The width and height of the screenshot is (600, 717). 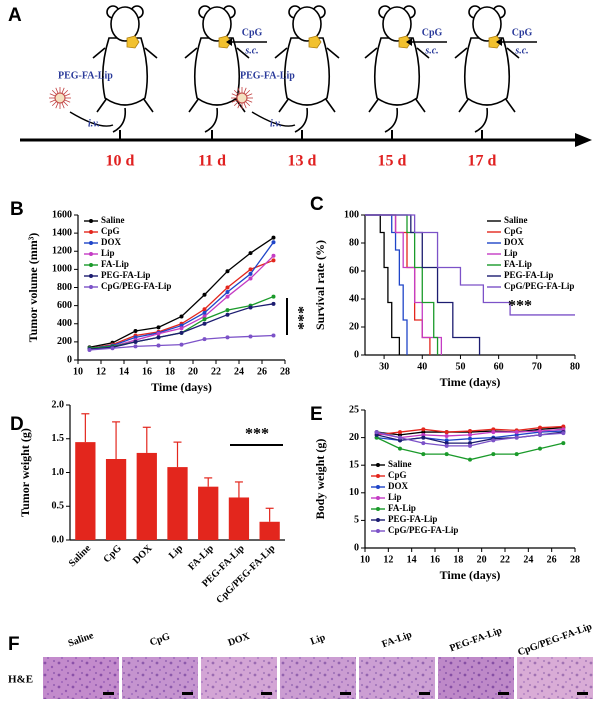 What do you see at coordinates (354, 326) in the screenshot?
I see `y-tick-label: 20` at bounding box center [354, 326].